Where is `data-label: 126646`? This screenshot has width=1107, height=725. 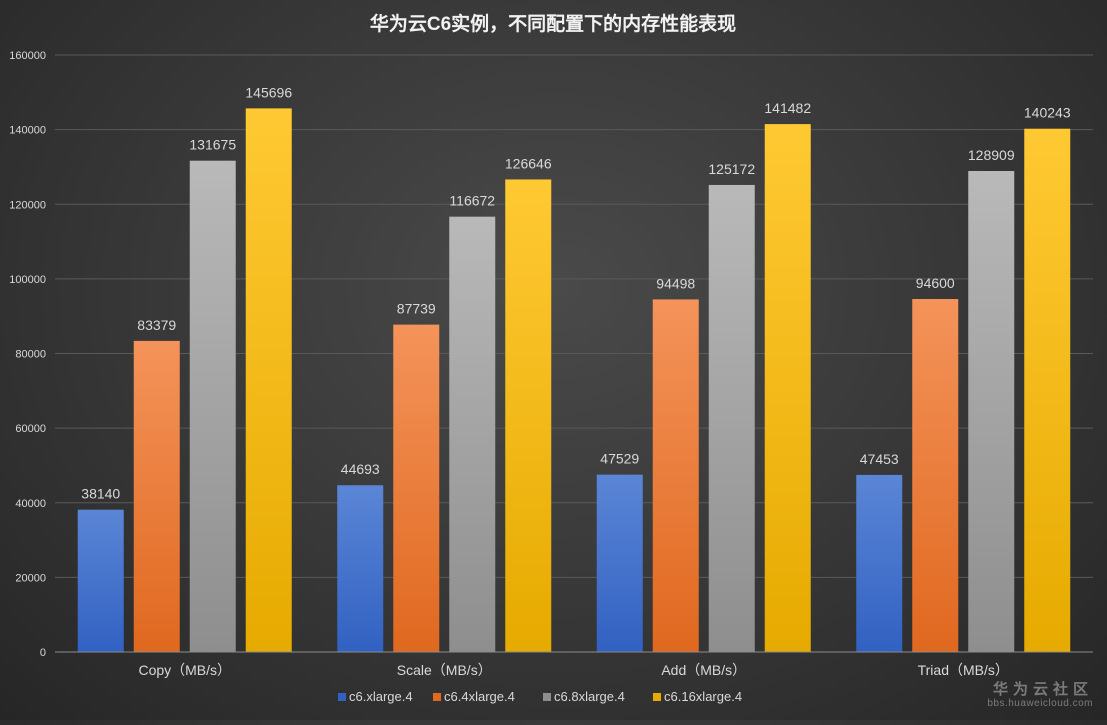 data-label: 126646 is located at coordinates (528, 163).